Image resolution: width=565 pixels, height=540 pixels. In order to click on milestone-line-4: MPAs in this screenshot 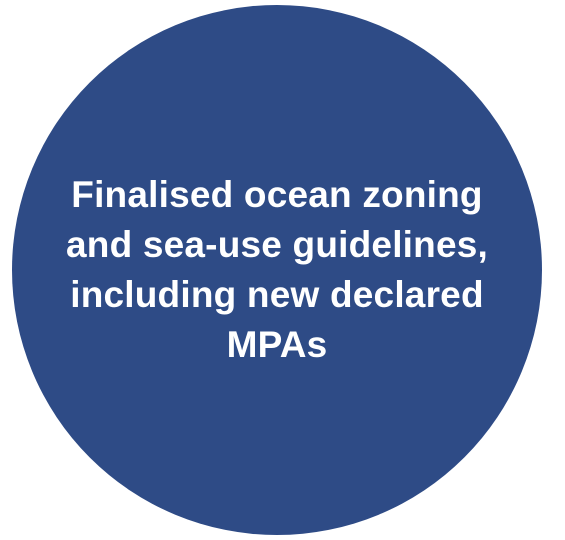, I will do `click(277, 344)`.